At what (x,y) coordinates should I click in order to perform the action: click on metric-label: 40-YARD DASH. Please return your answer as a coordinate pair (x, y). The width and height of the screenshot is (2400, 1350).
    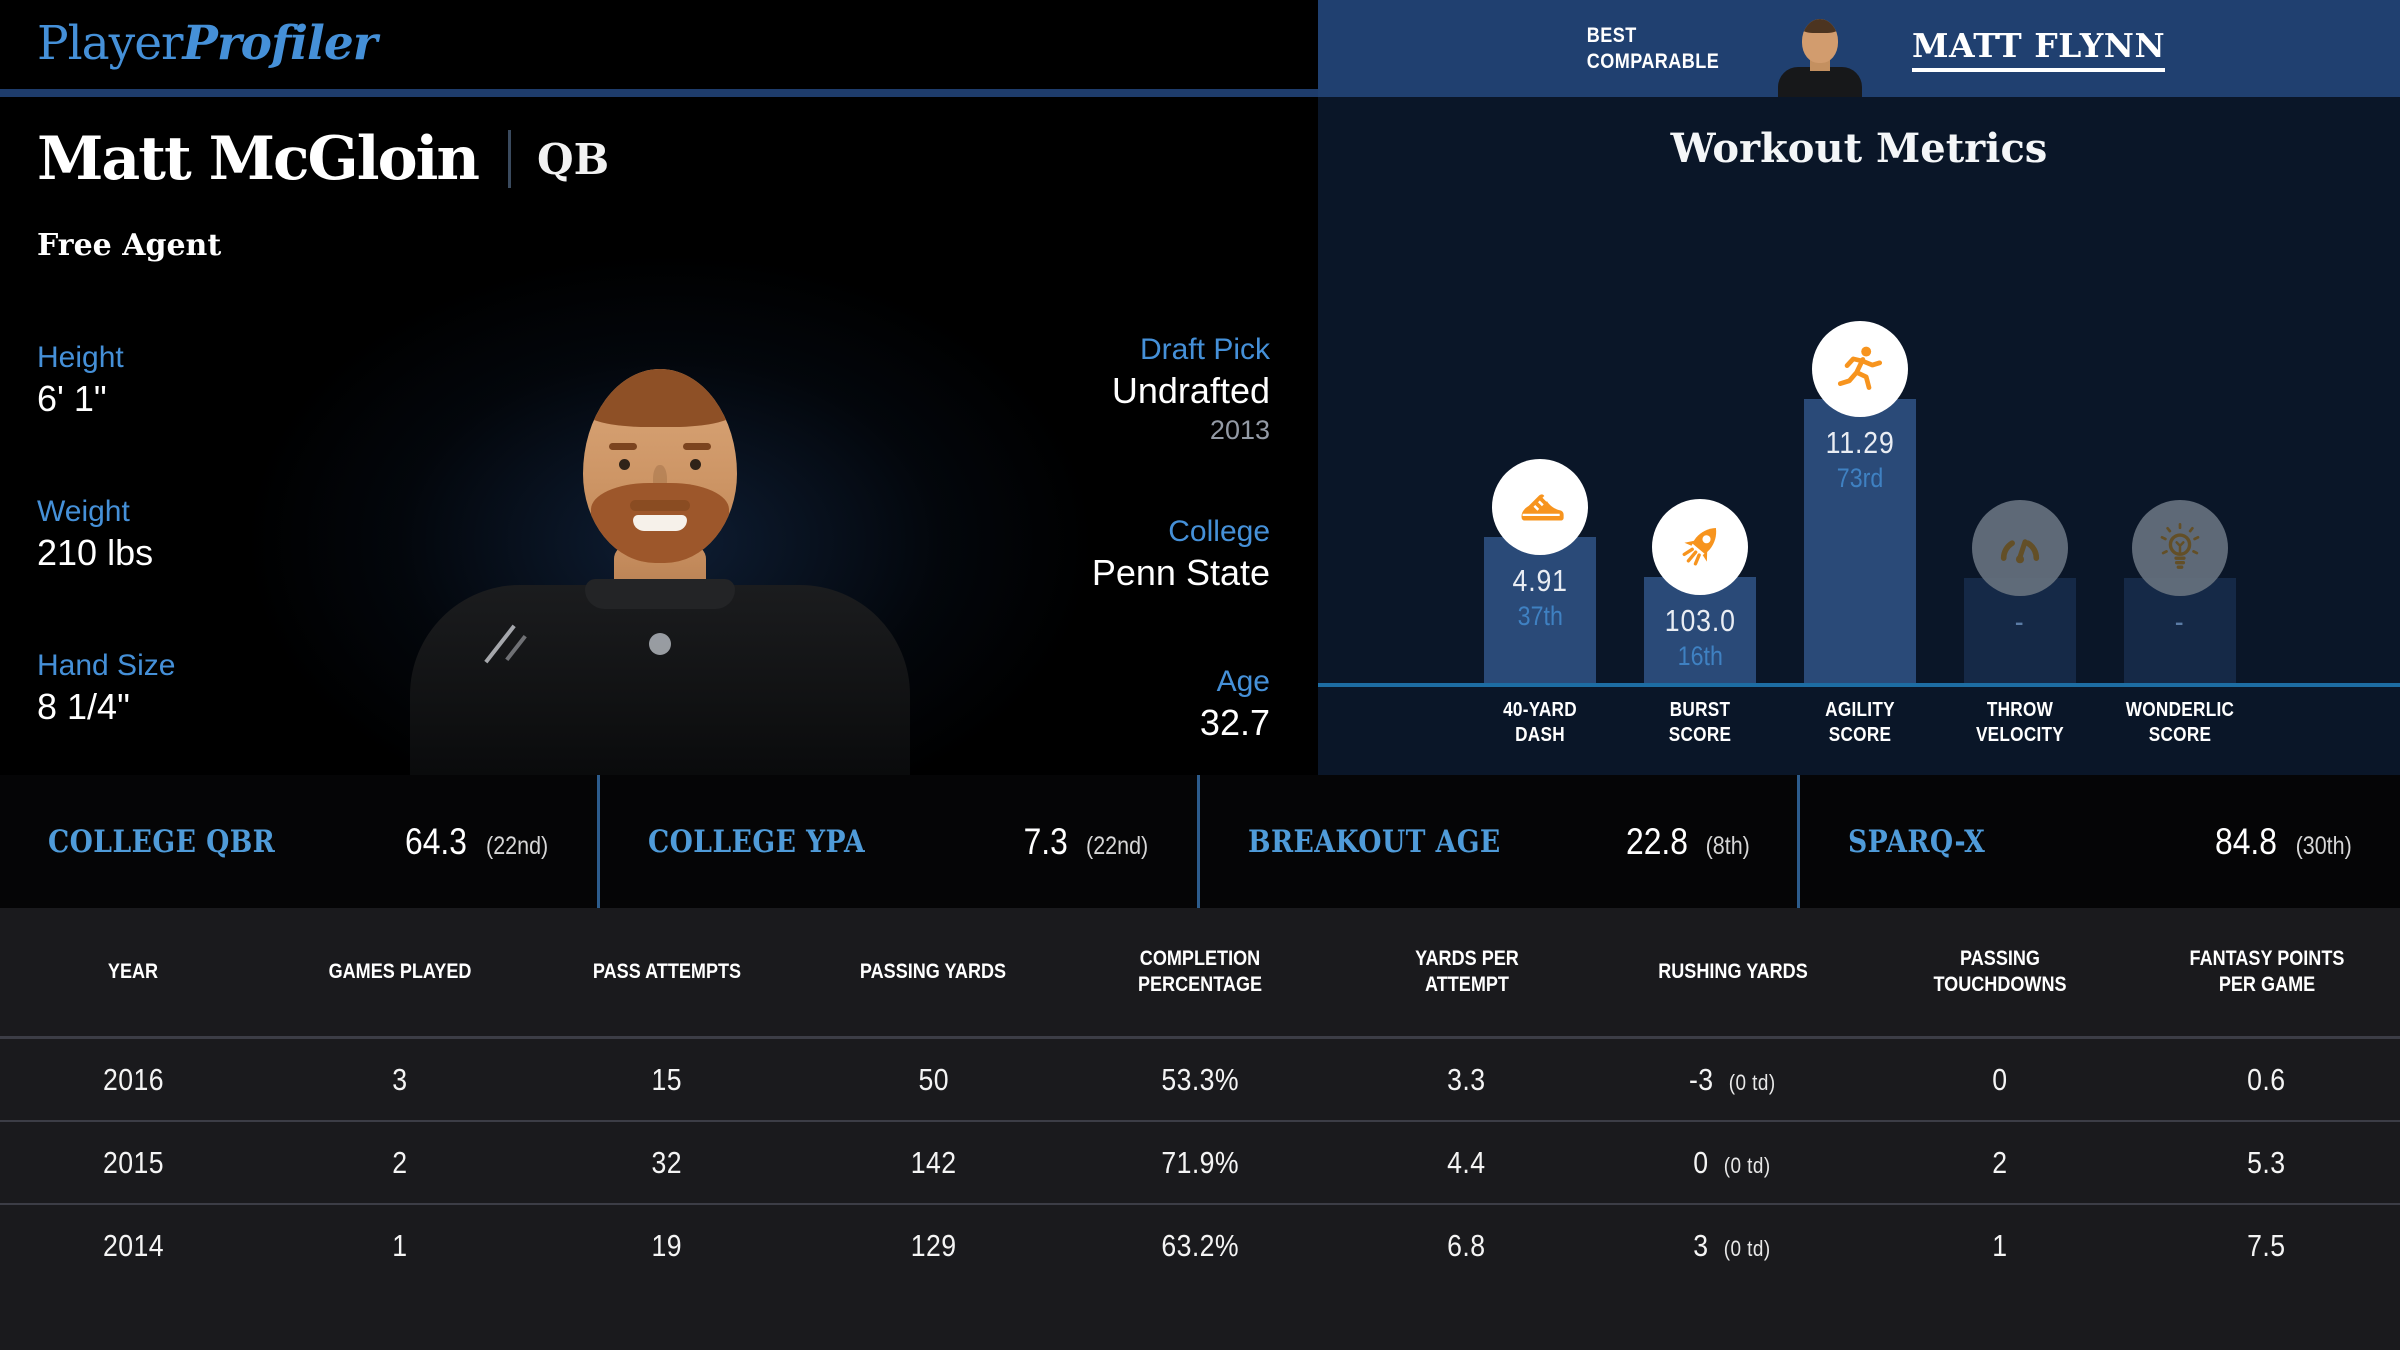
    Looking at the image, I should click on (1540, 722).